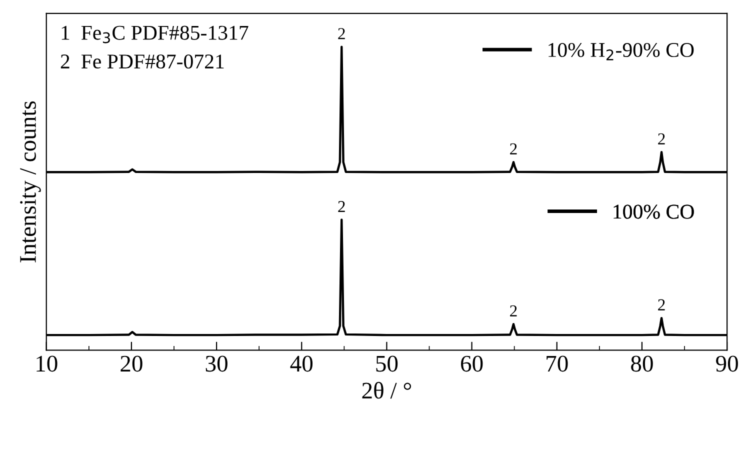 This screenshot has width=748, height=449. What do you see at coordinates (727, 364) in the screenshot?
I see `x-tick-label: 90` at bounding box center [727, 364].